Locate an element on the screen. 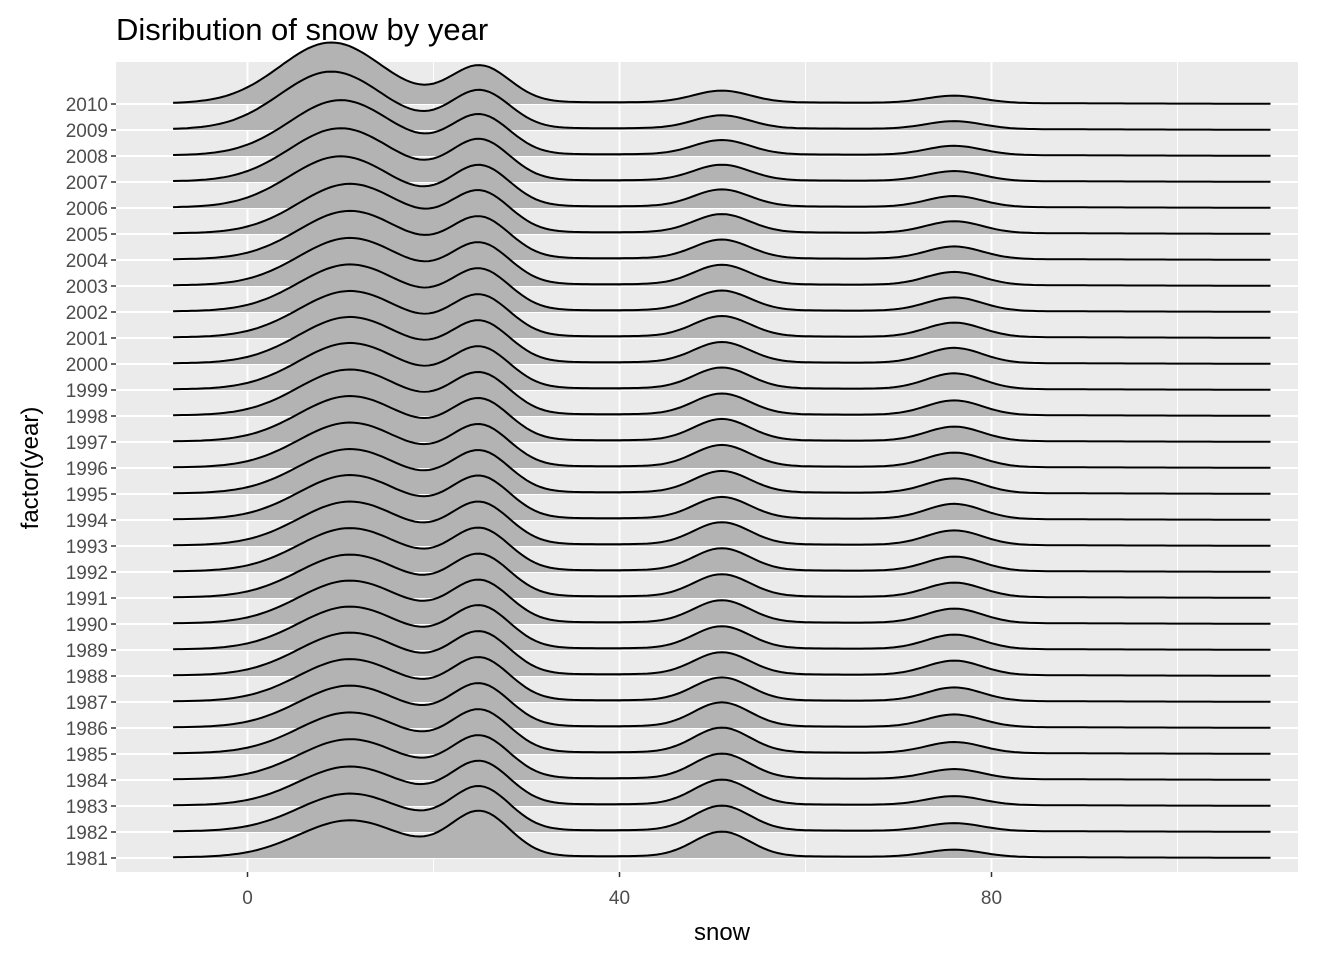  ridge-1983 is located at coordinates (722, 783).